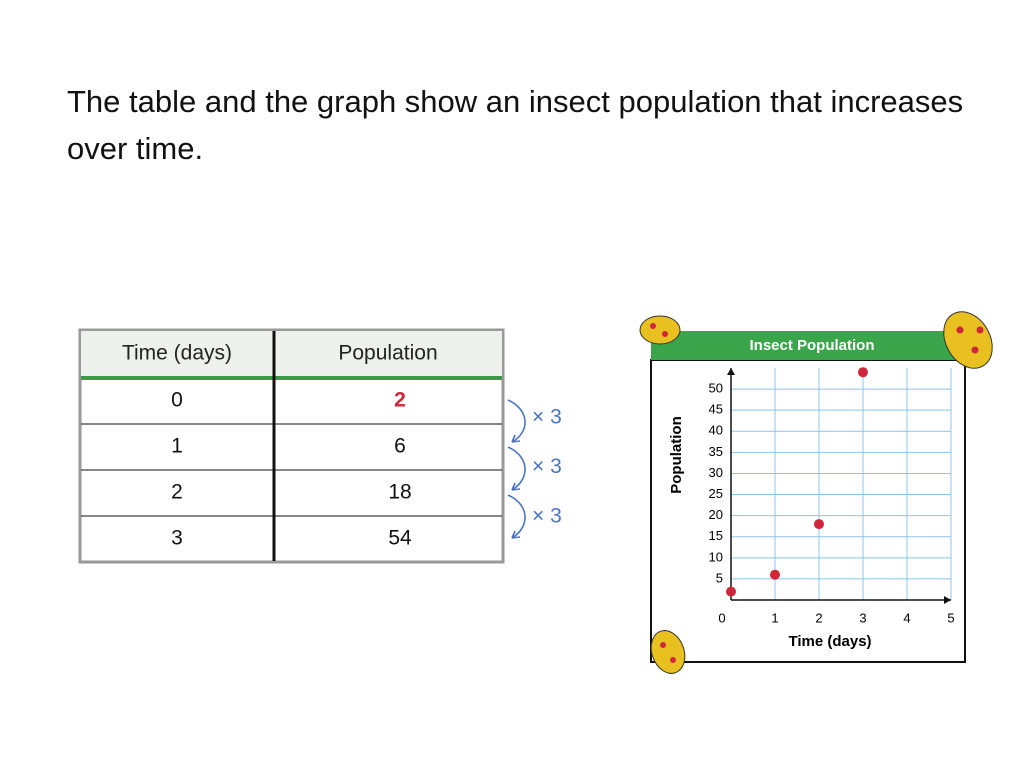 The height and width of the screenshot is (768, 1024). Describe the element at coordinates (774, 617) in the screenshot. I see `x-tick-label: 1` at that location.